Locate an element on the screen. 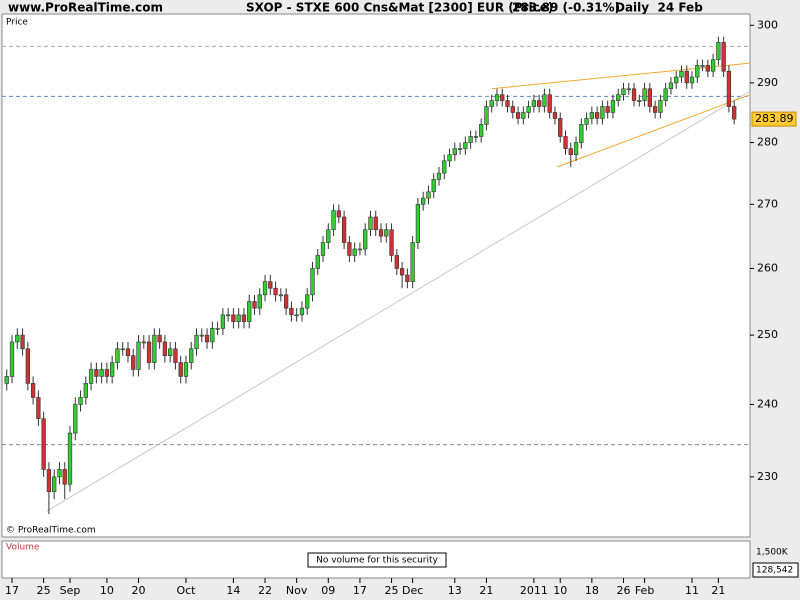  volume-tick: 1,500K is located at coordinates (772, 553).